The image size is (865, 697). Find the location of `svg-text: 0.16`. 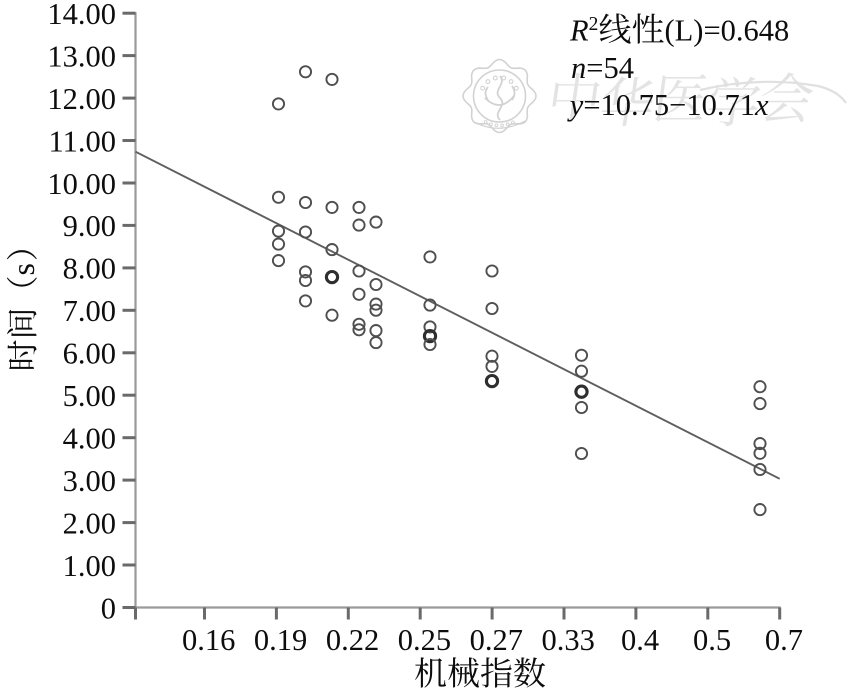

svg-text: 0.16 is located at coordinates (208, 640).